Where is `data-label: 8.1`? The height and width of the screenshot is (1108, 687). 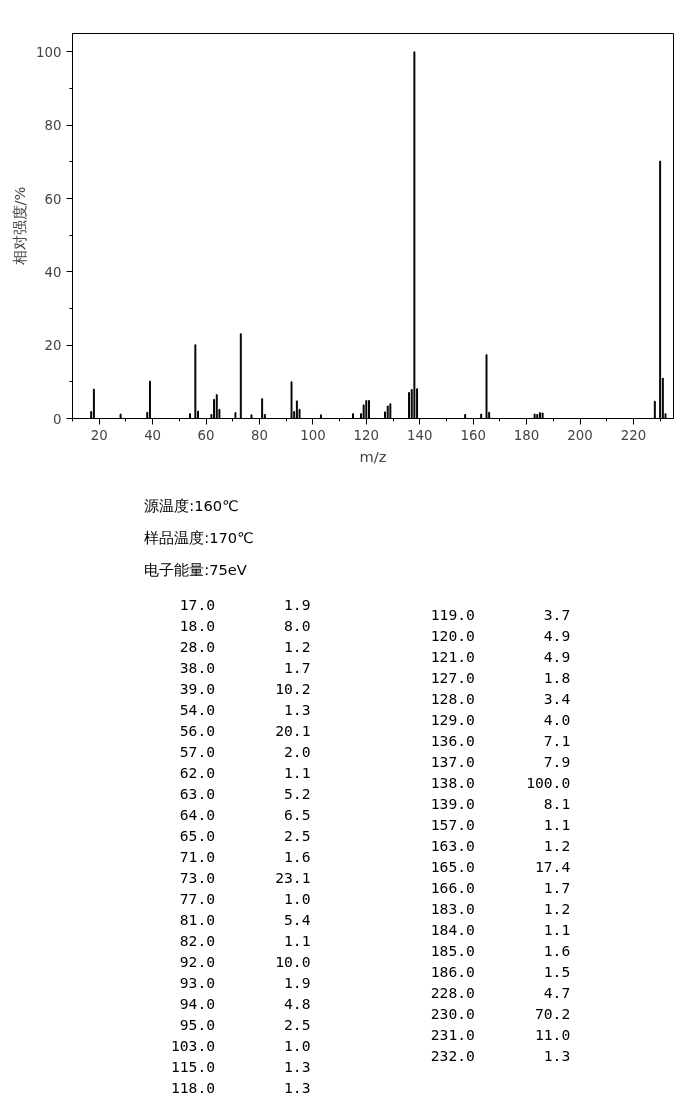
data-label: 8.1 is located at coordinates (557, 803).